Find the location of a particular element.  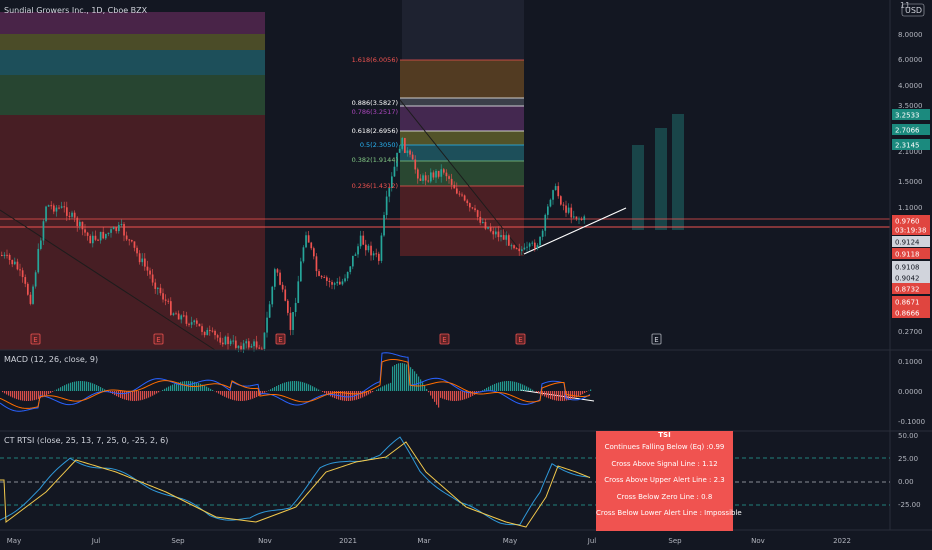

fib-level-label: 0.886(3.5827) is located at coordinates (375, 103).